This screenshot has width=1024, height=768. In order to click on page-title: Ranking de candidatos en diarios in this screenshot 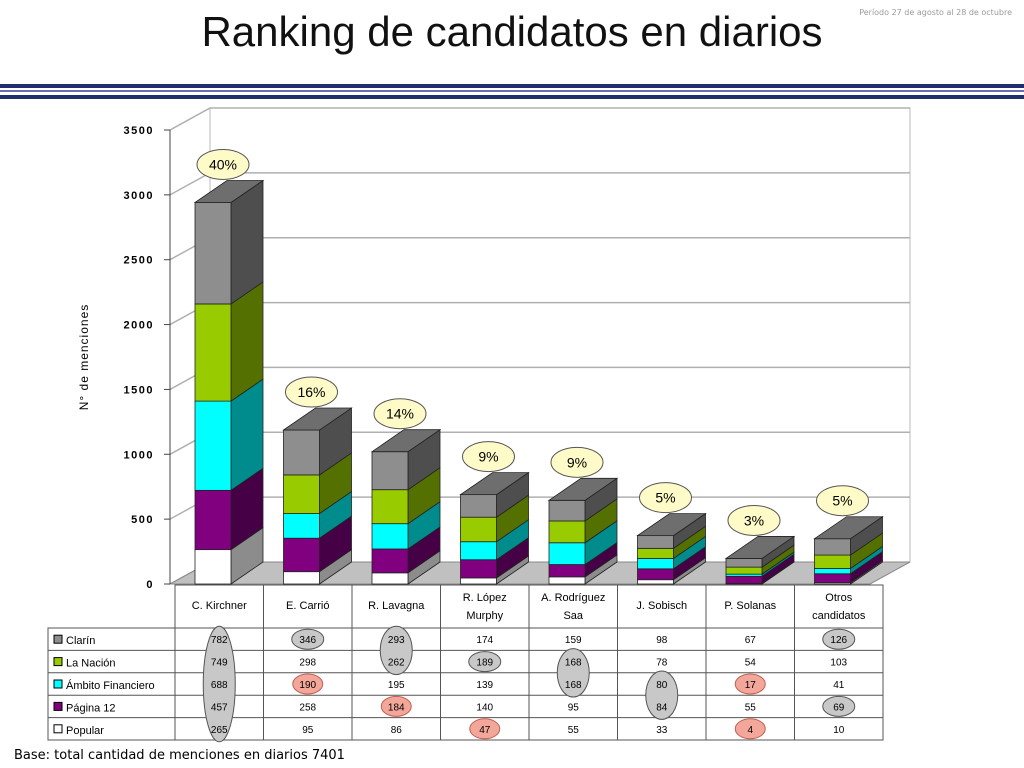, I will do `click(512, 31)`.